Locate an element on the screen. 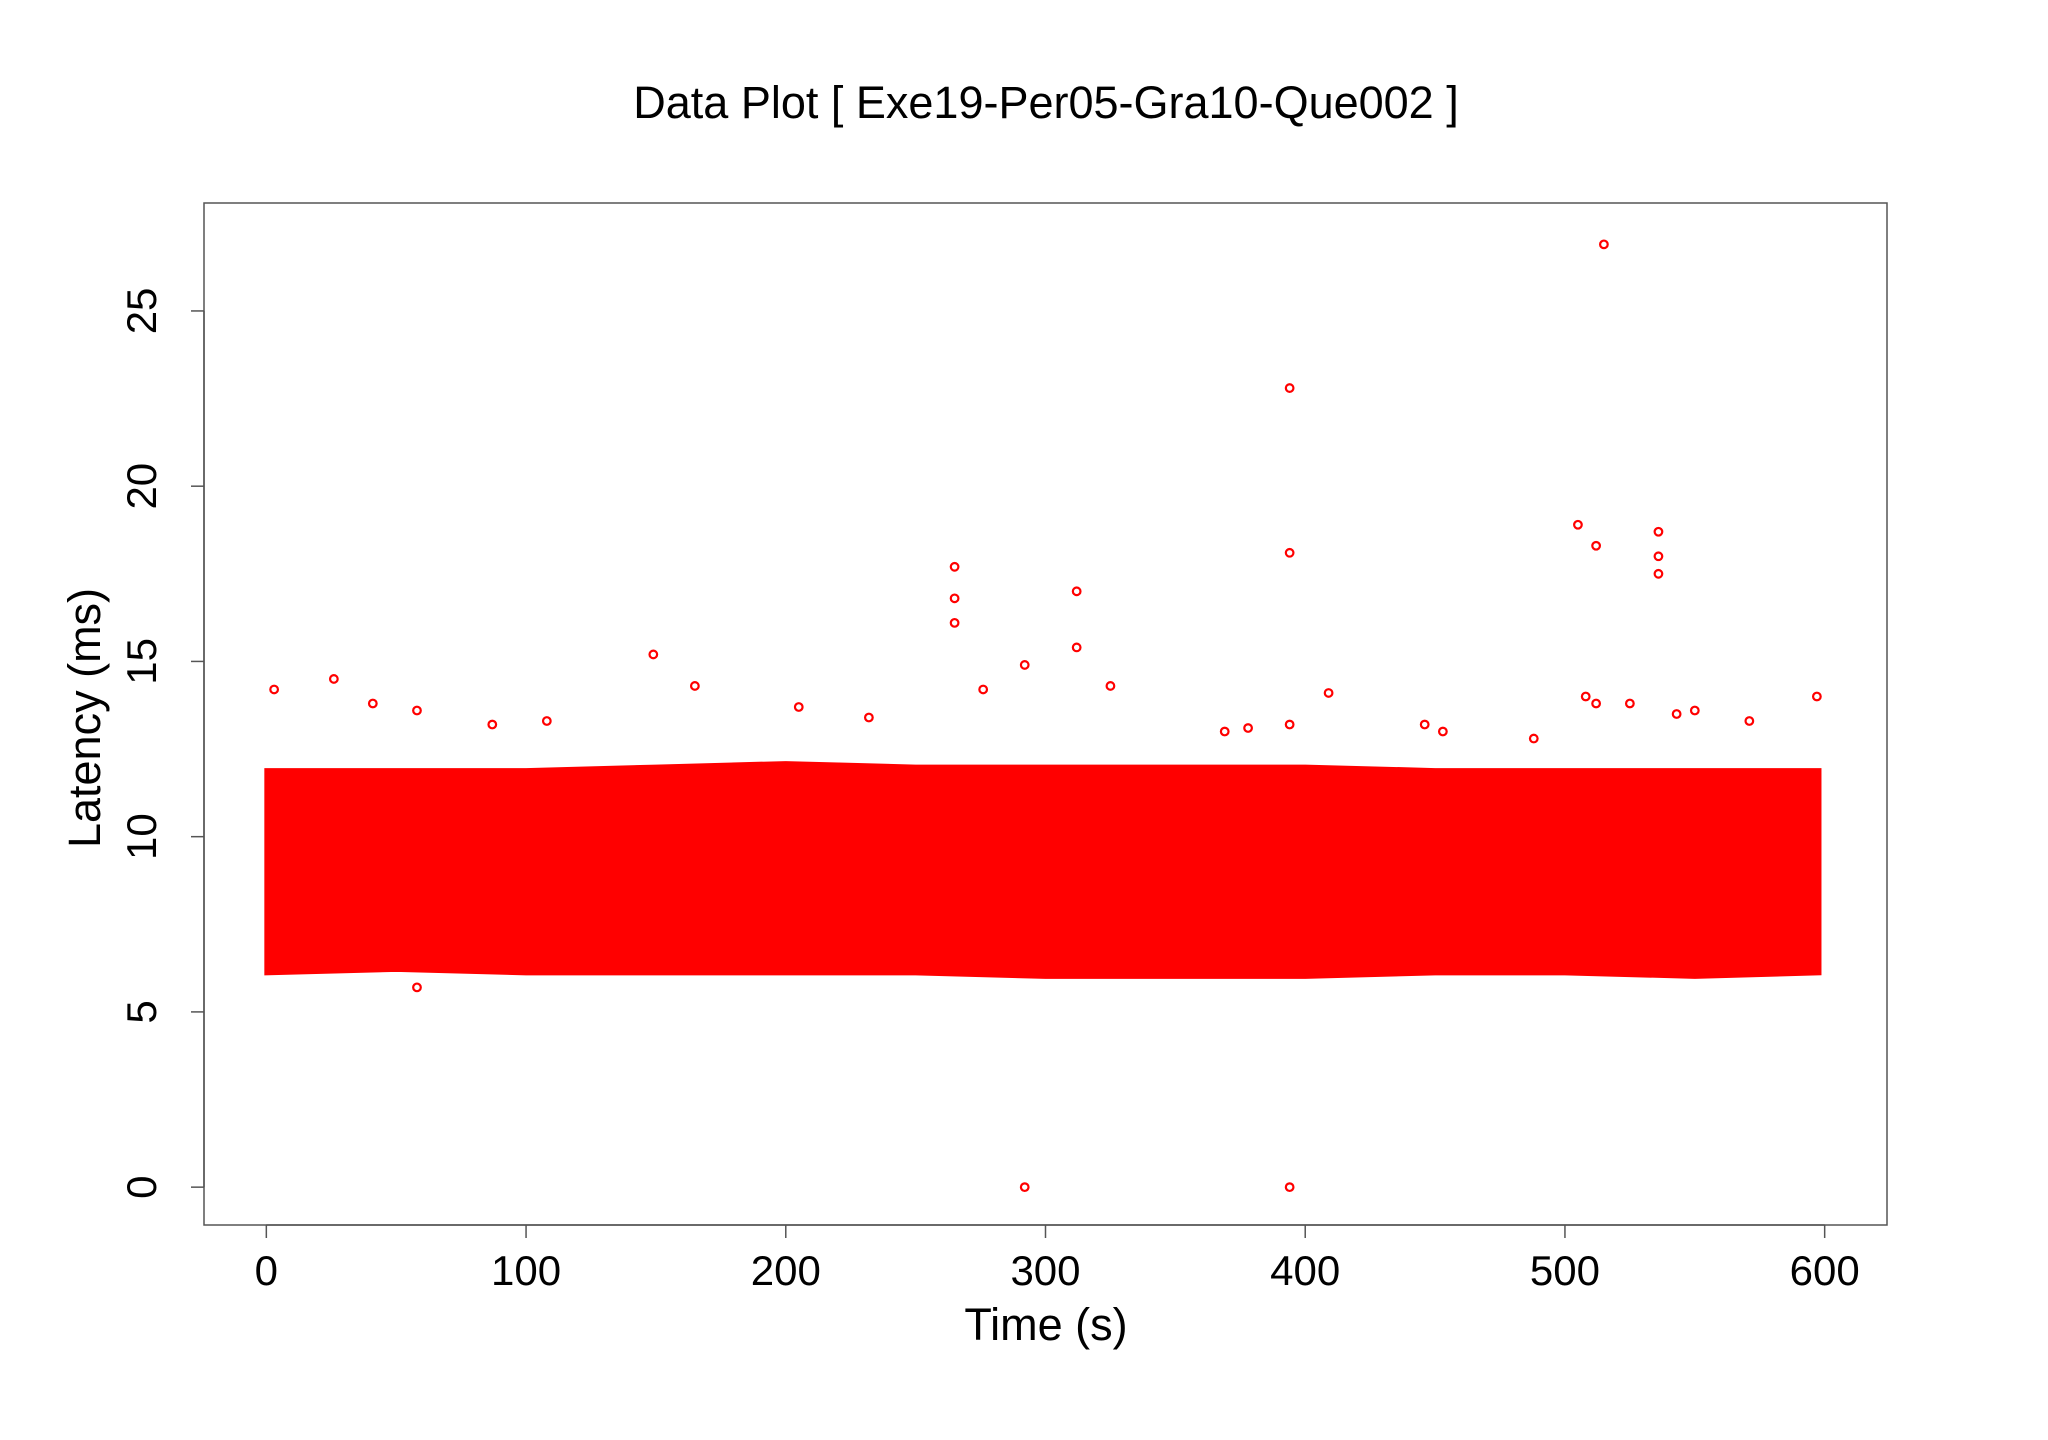  y-tick-label: 25 is located at coordinates (141, 311).